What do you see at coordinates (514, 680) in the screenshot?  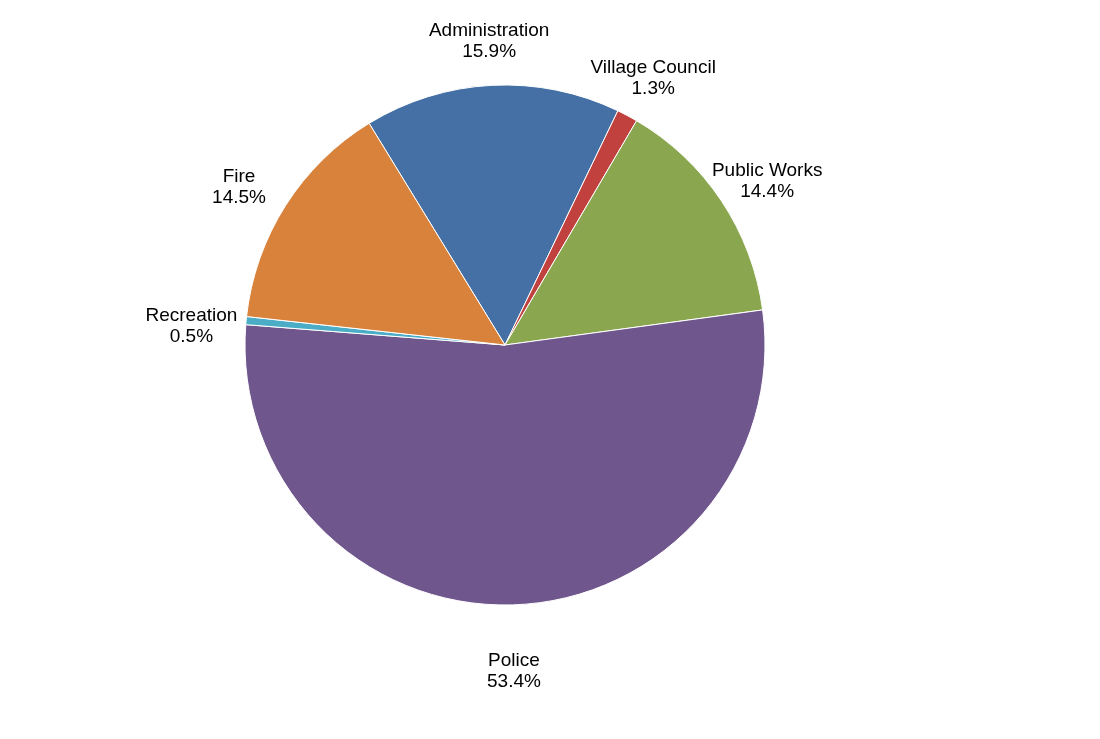 I see `data-label: 53.4%` at bounding box center [514, 680].